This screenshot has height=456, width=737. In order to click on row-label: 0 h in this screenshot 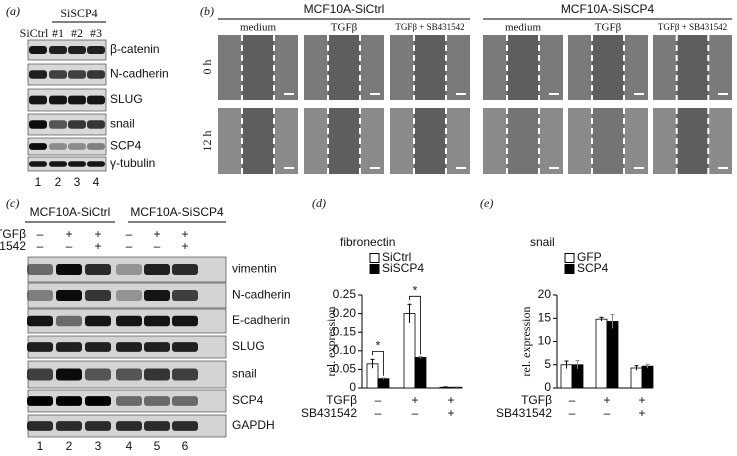, I will do `click(207, 67)`.